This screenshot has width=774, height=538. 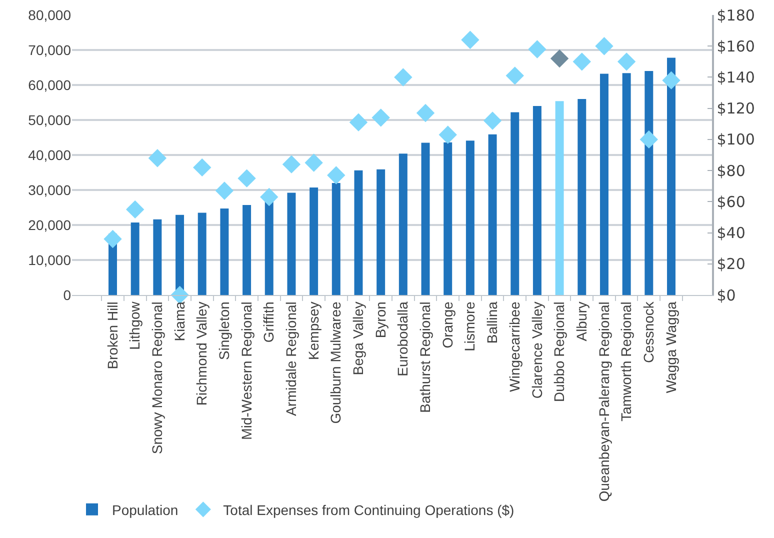 What do you see at coordinates (536, 350) in the screenshot?
I see `x-tick-label: Clarence Valley` at bounding box center [536, 350].